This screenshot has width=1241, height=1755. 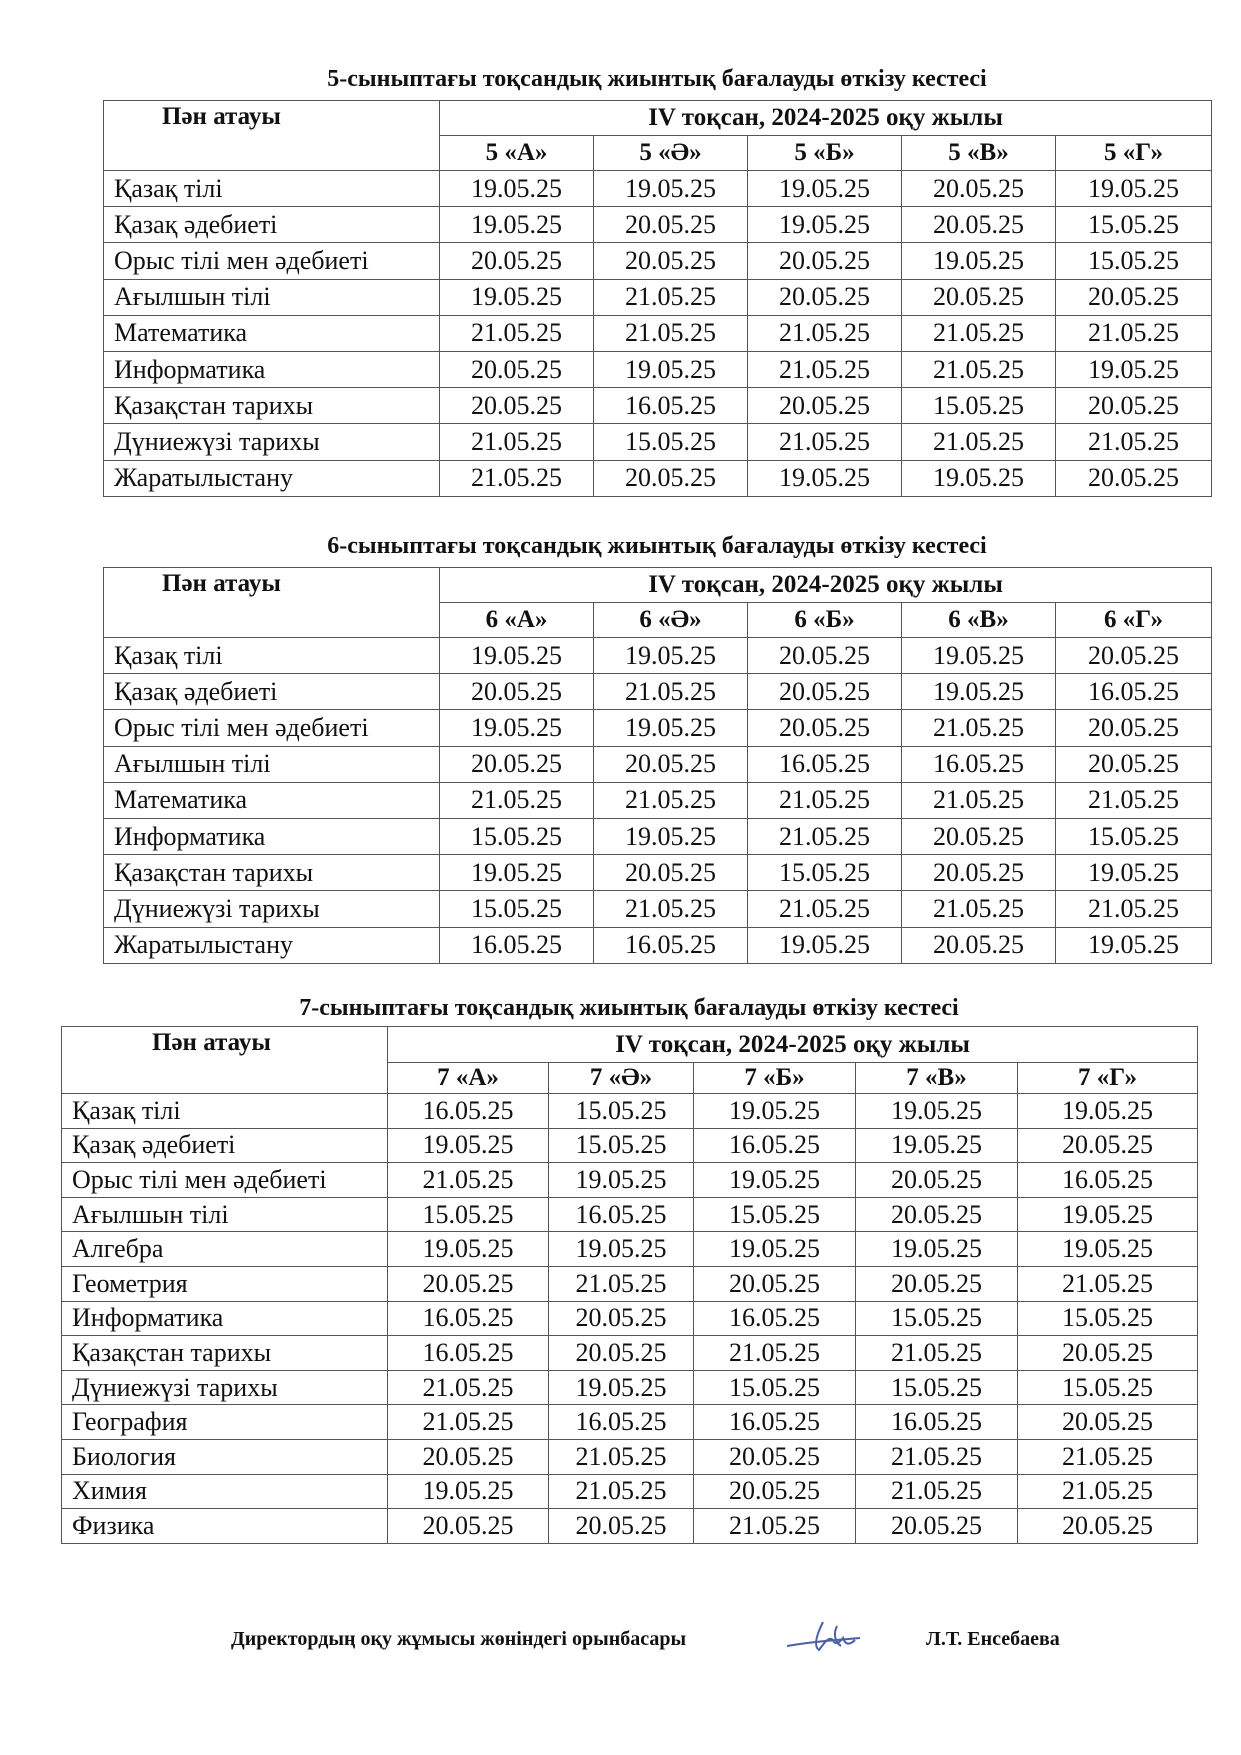 I want to click on class-header: 6 «Г», so click(x=1133, y=620).